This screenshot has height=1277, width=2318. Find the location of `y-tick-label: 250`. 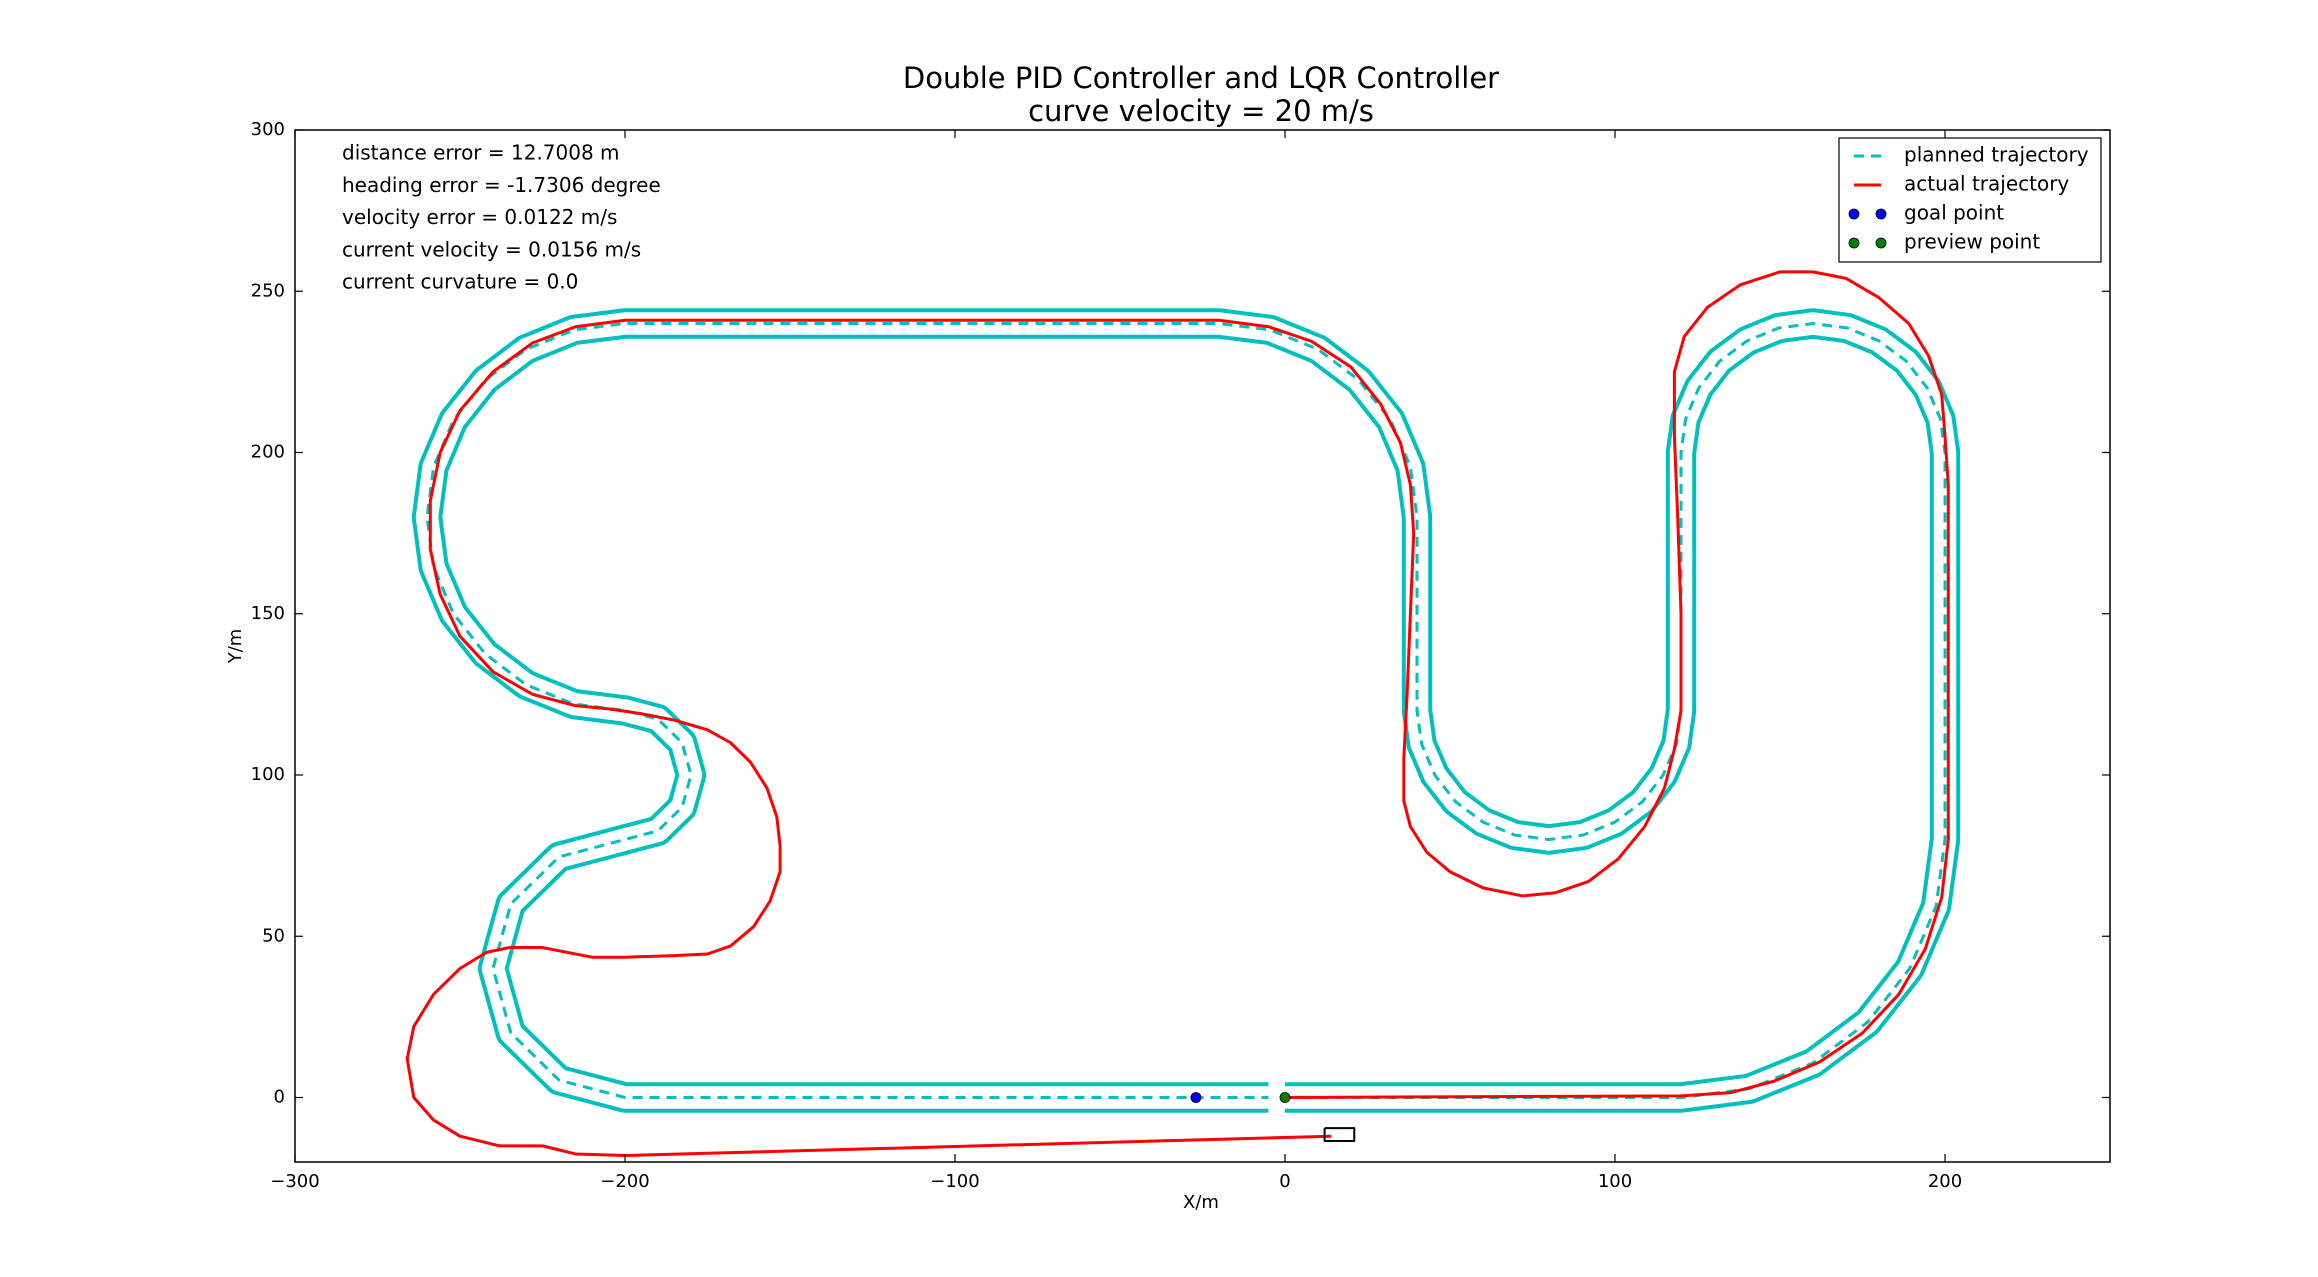

y-tick-label: 250 is located at coordinates (268, 290).